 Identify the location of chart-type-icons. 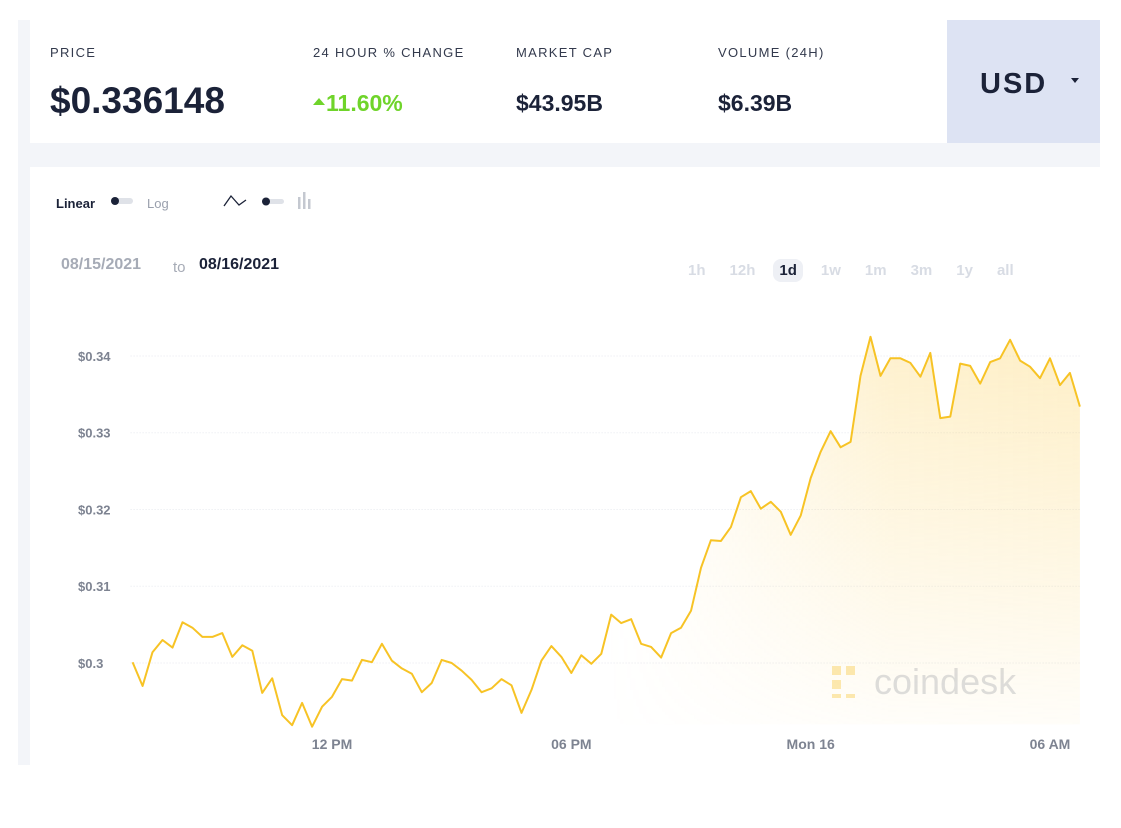
(272, 202).